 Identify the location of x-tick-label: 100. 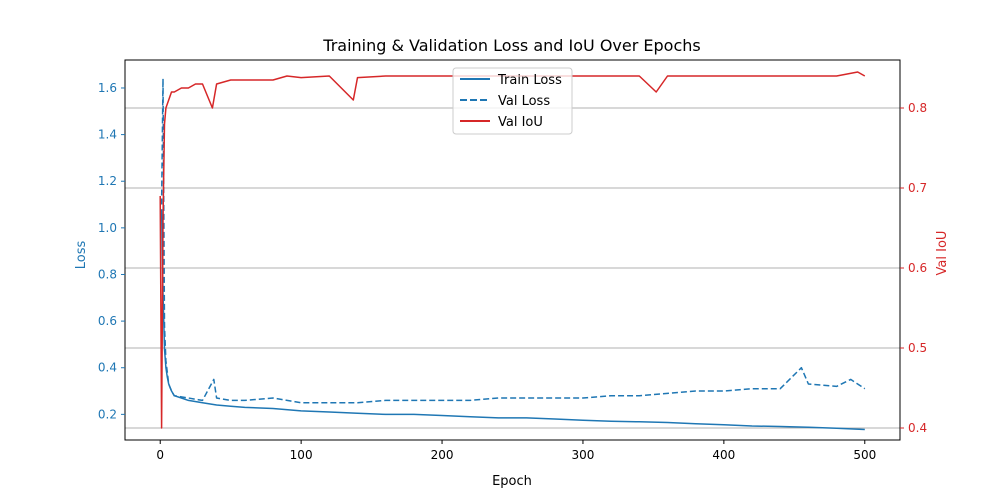
(301, 455).